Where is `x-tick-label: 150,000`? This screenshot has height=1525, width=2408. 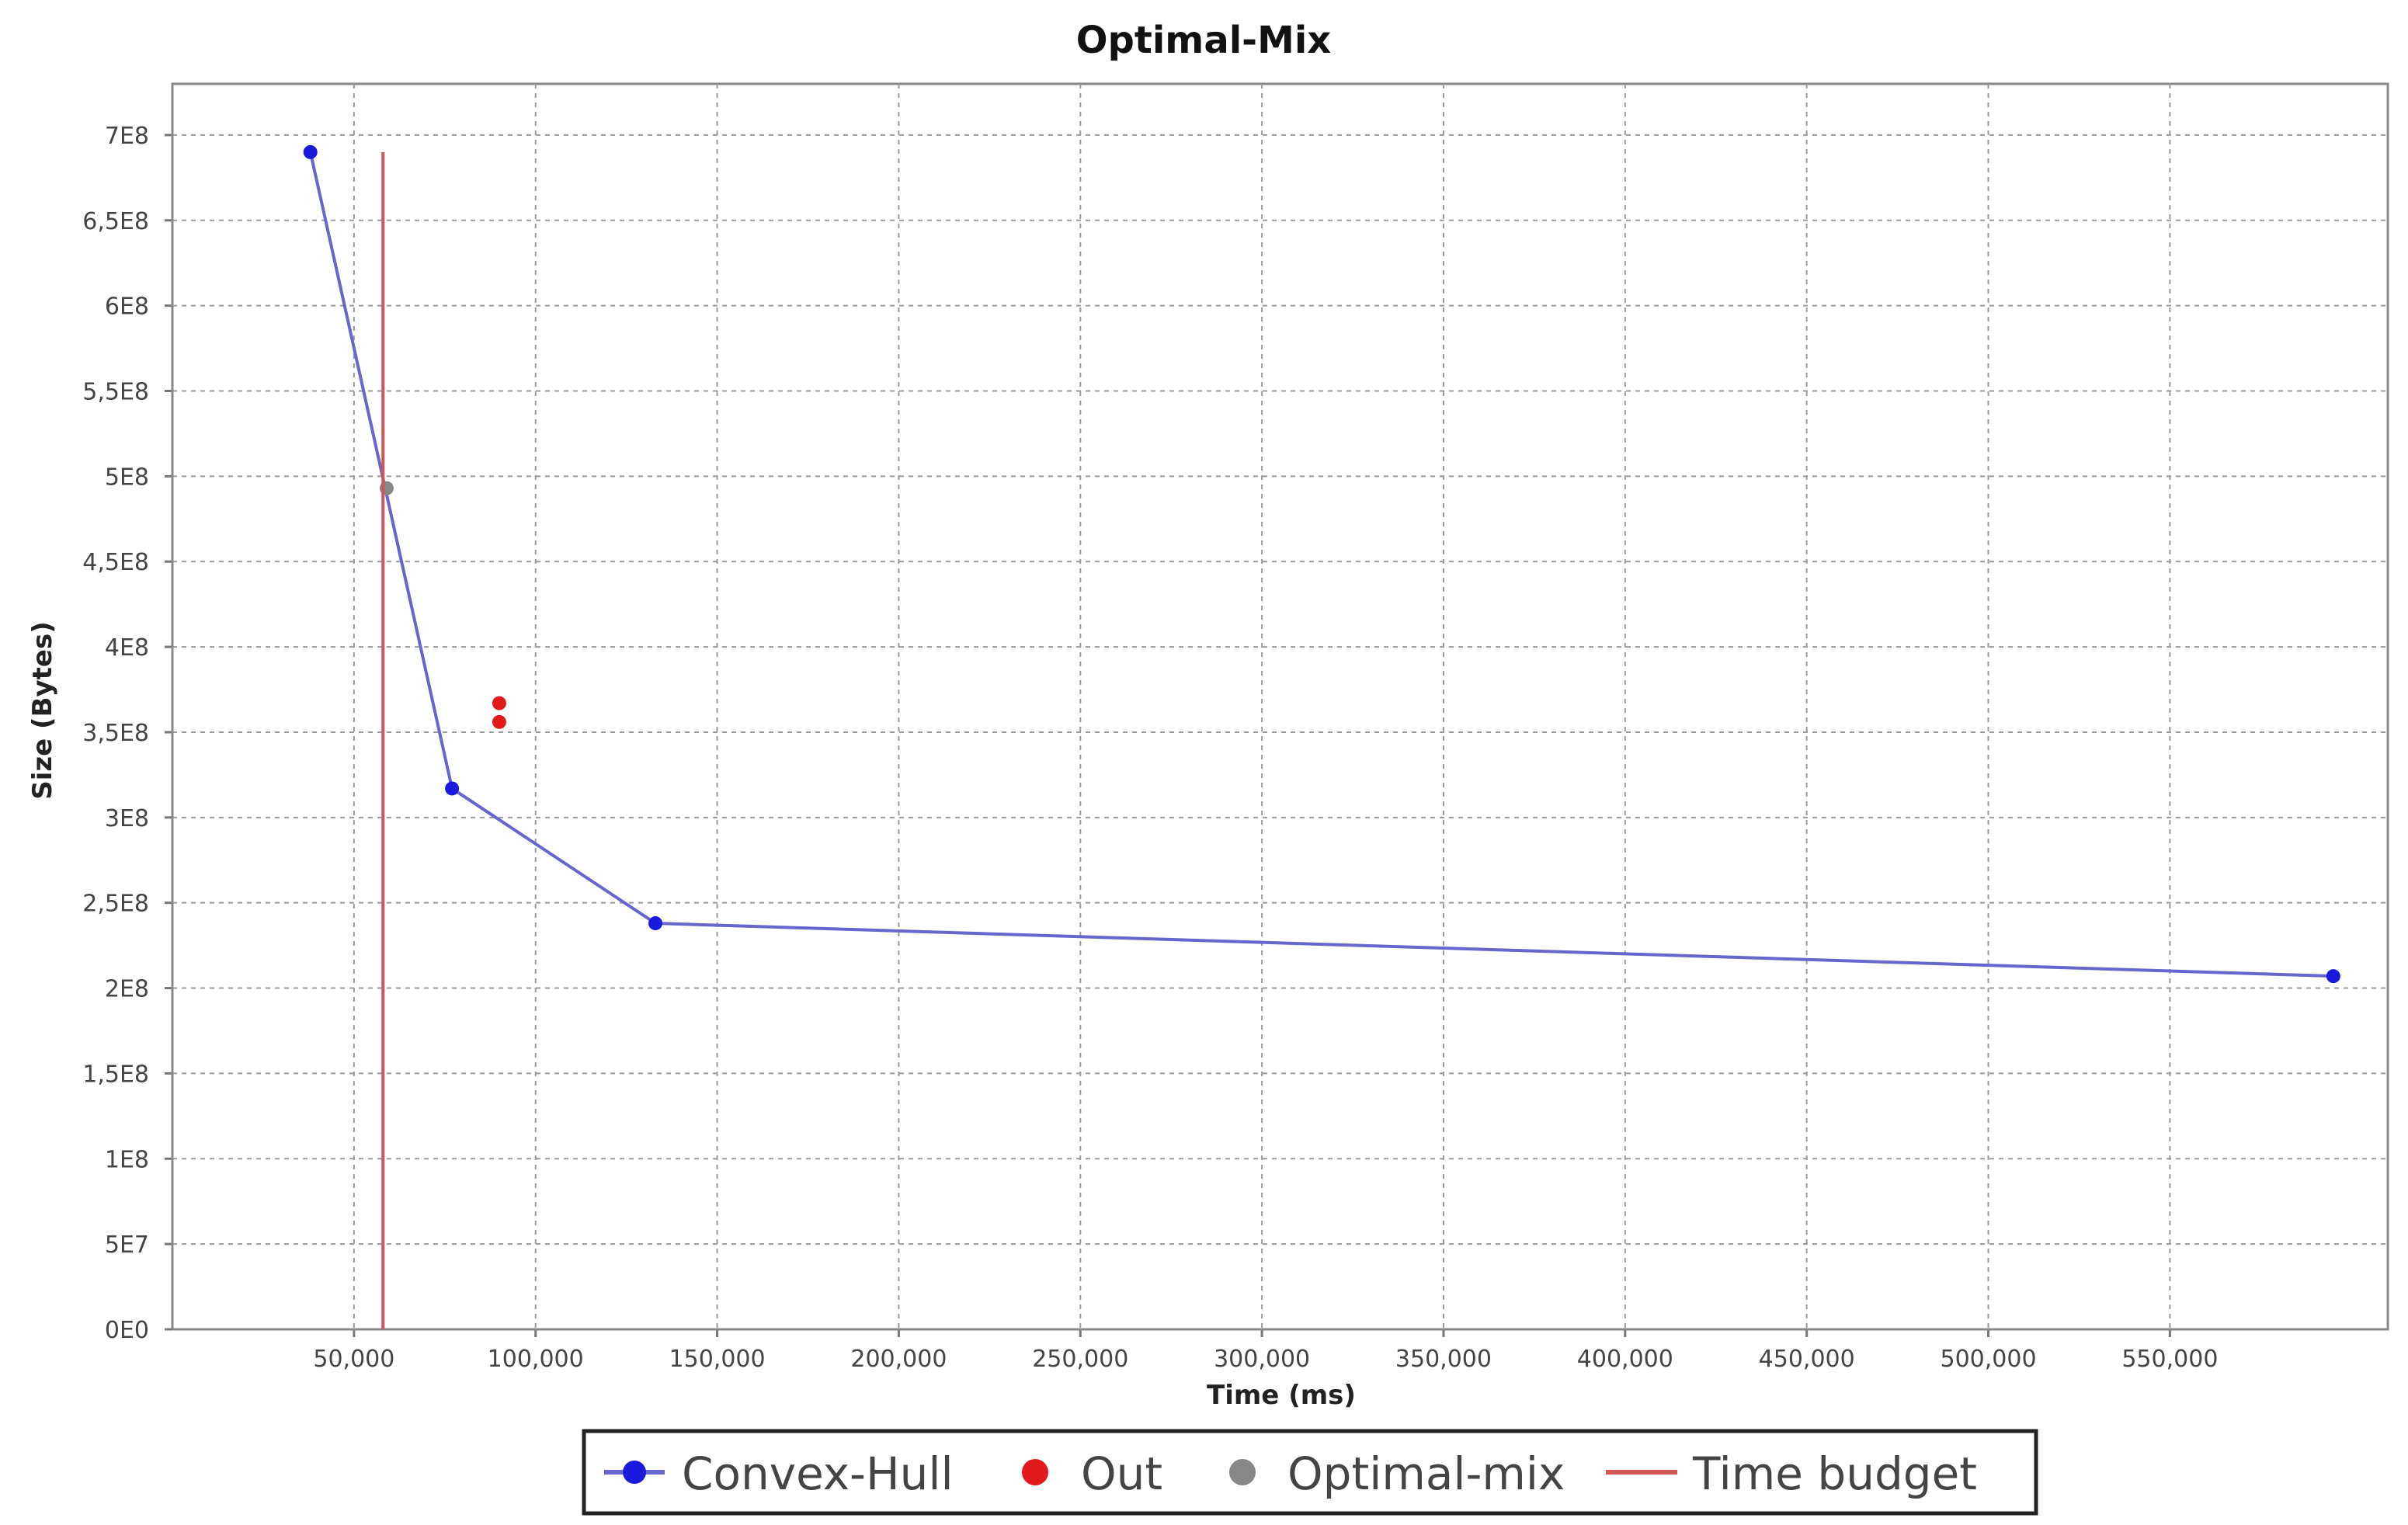
x-tick-label: 150,000 is located at coordinates (717, 1359).